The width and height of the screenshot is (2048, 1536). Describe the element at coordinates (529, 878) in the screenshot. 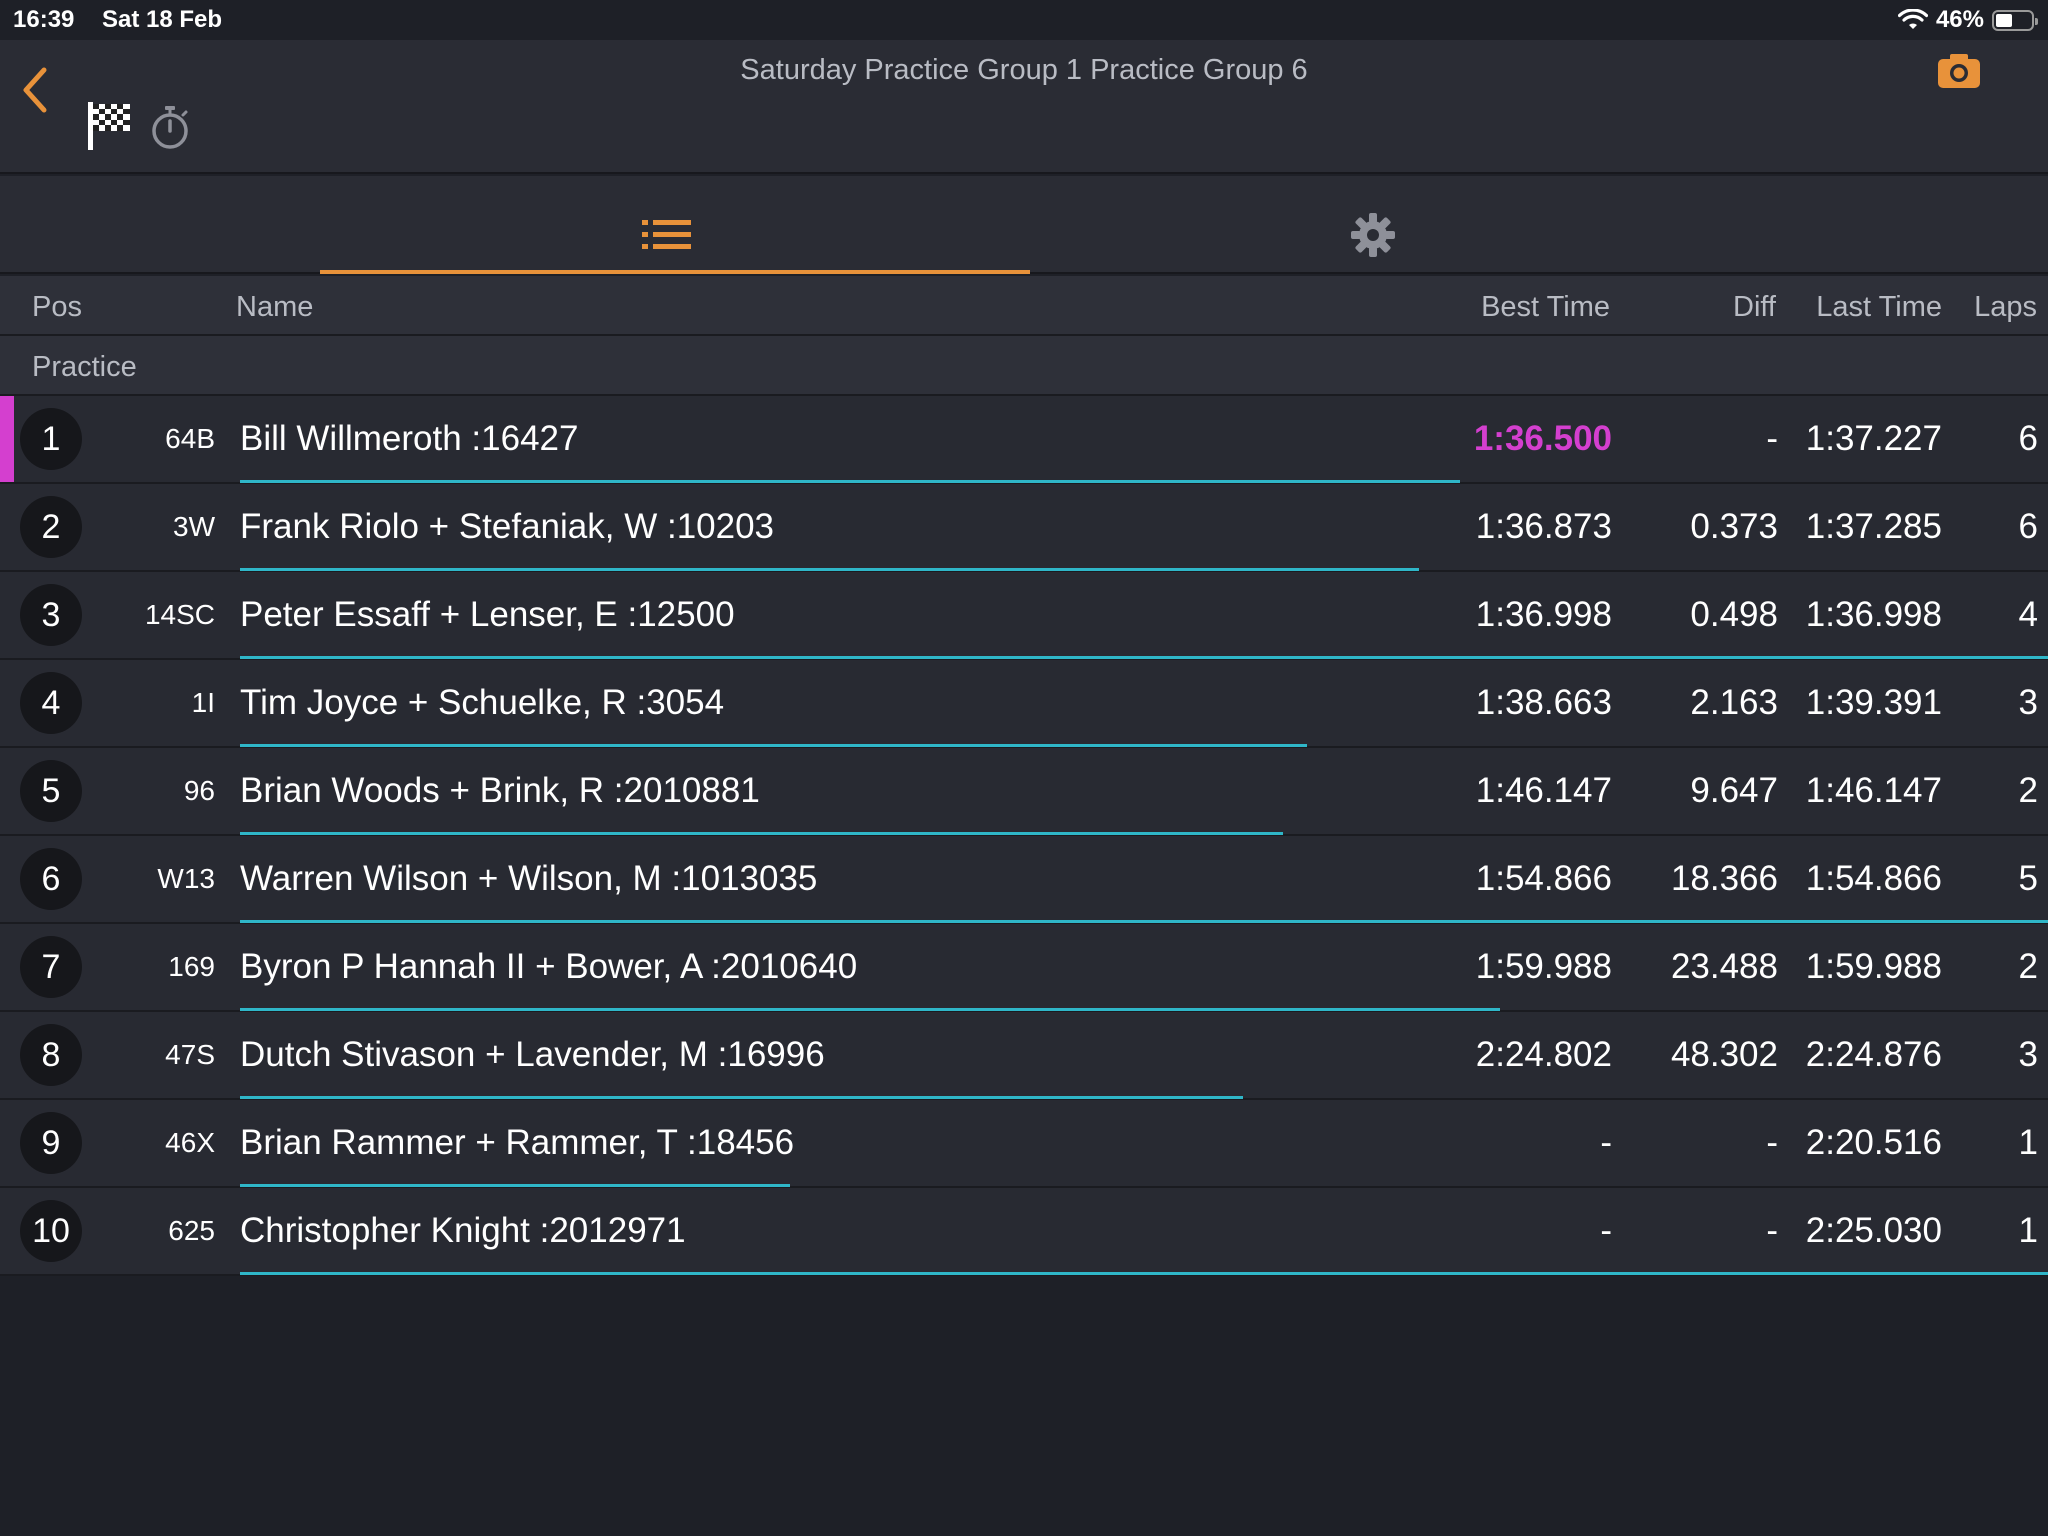

I see `driver-name: Warren Wilson + Wilson, M :1013035` at that location.